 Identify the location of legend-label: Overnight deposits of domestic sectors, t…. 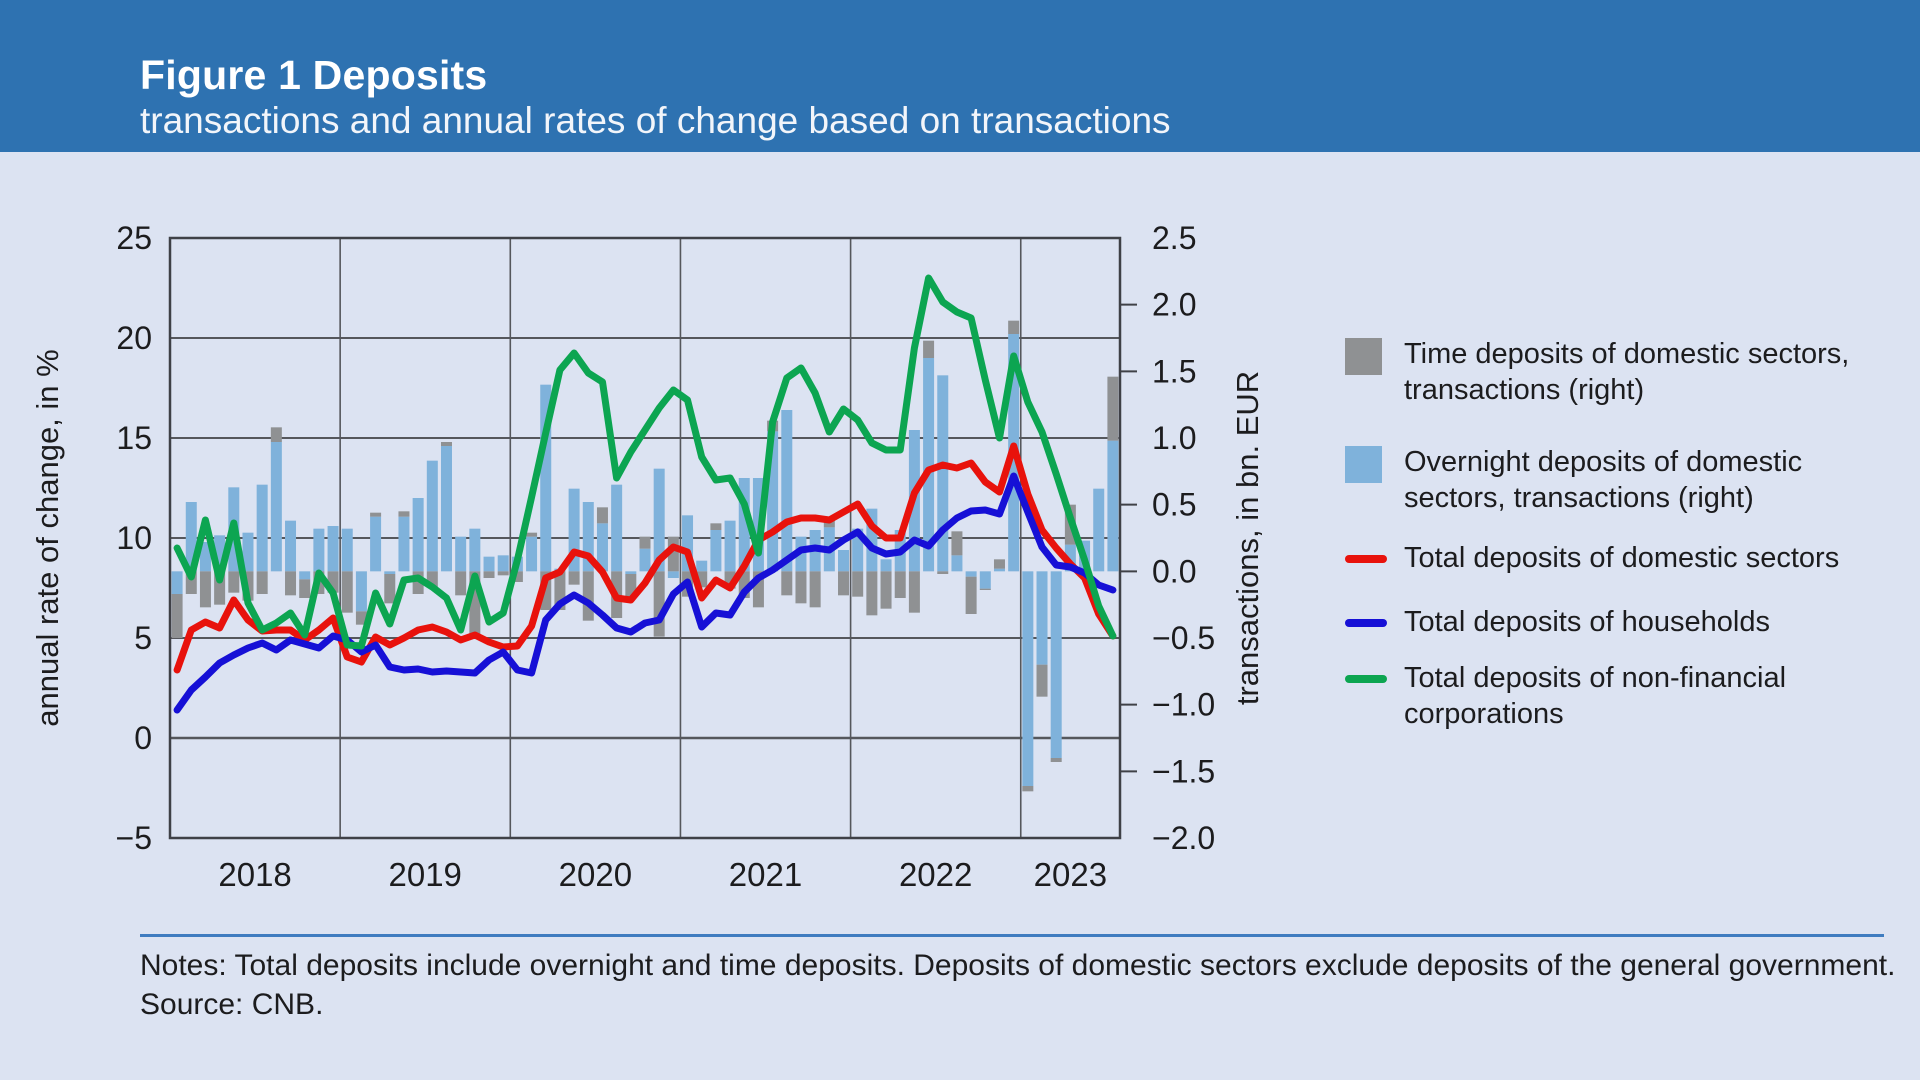
(1603, 480).